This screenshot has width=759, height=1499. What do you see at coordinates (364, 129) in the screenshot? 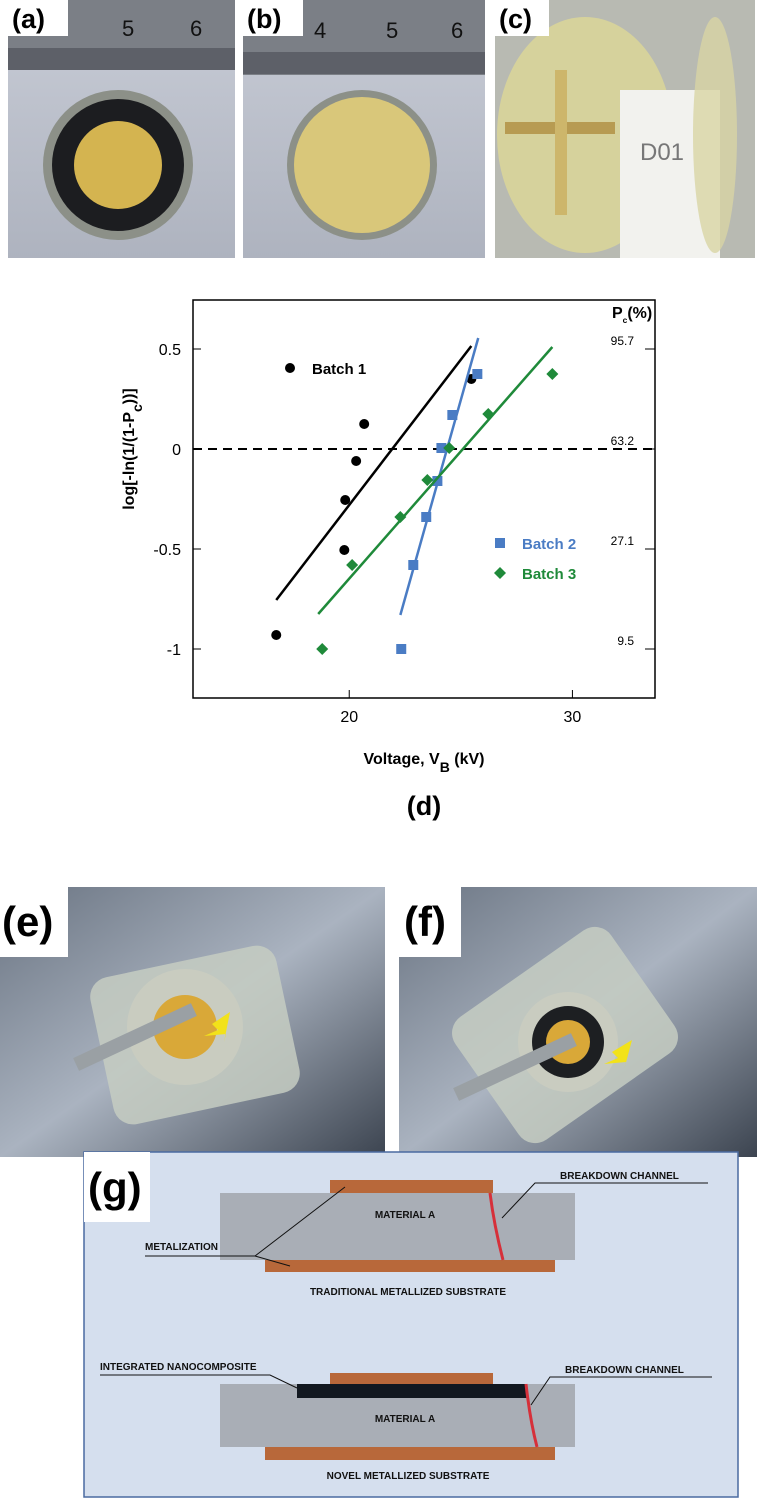
I see `photo-b: (b) 4 5 6` at bounding box center [364, 129].